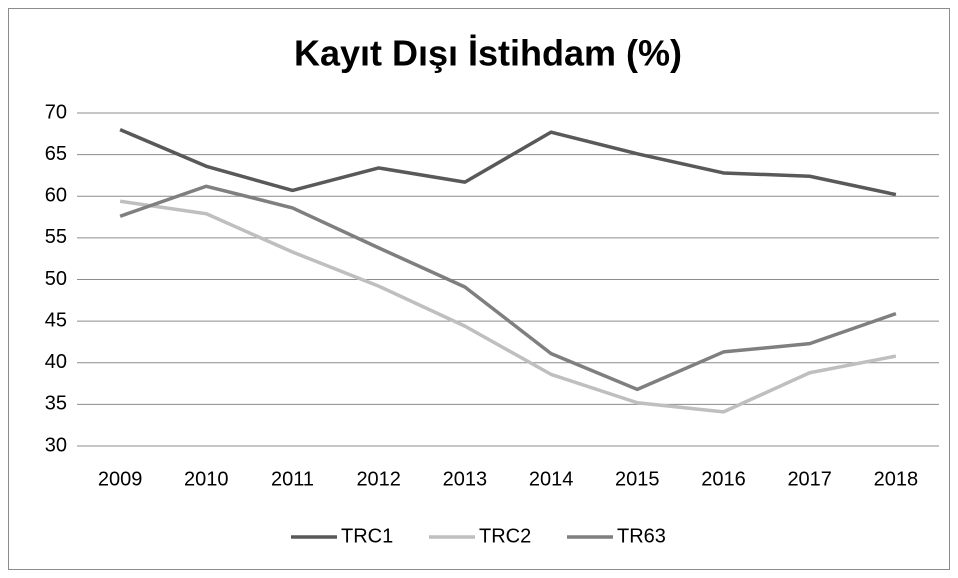 The height and width of the screenshot is (578, 958). What do you see at coordinates (508, 162) in the screenshot?
I see `series-line` at bounding box center [508, 162].